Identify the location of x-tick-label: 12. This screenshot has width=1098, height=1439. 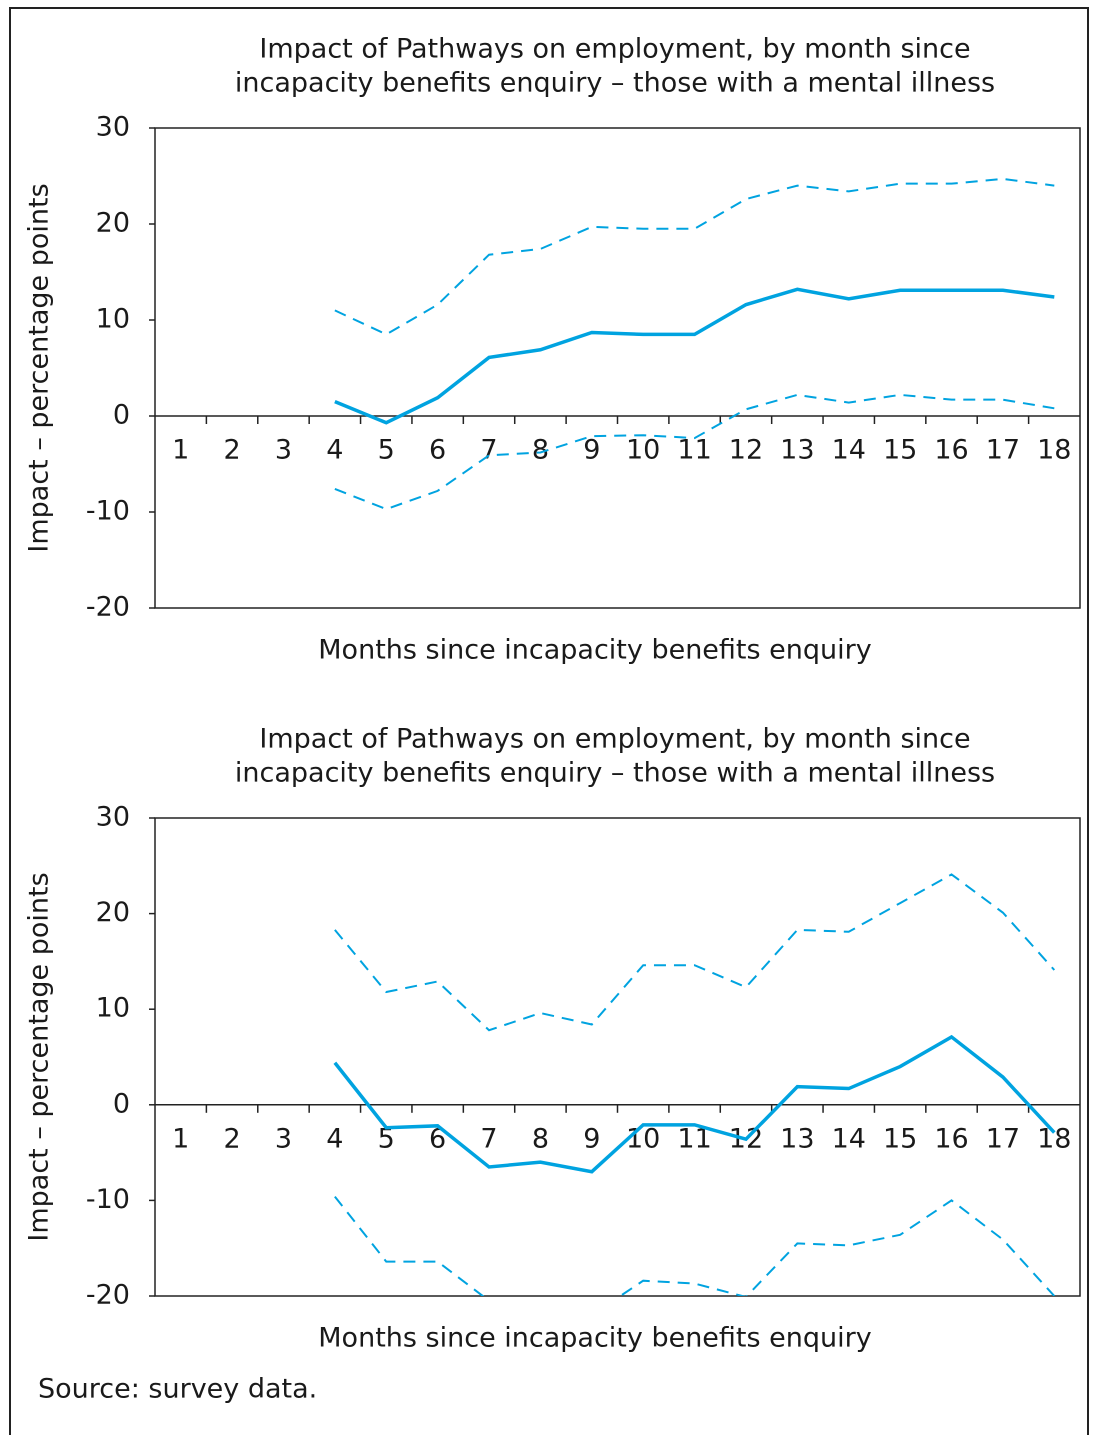
(746, 450).